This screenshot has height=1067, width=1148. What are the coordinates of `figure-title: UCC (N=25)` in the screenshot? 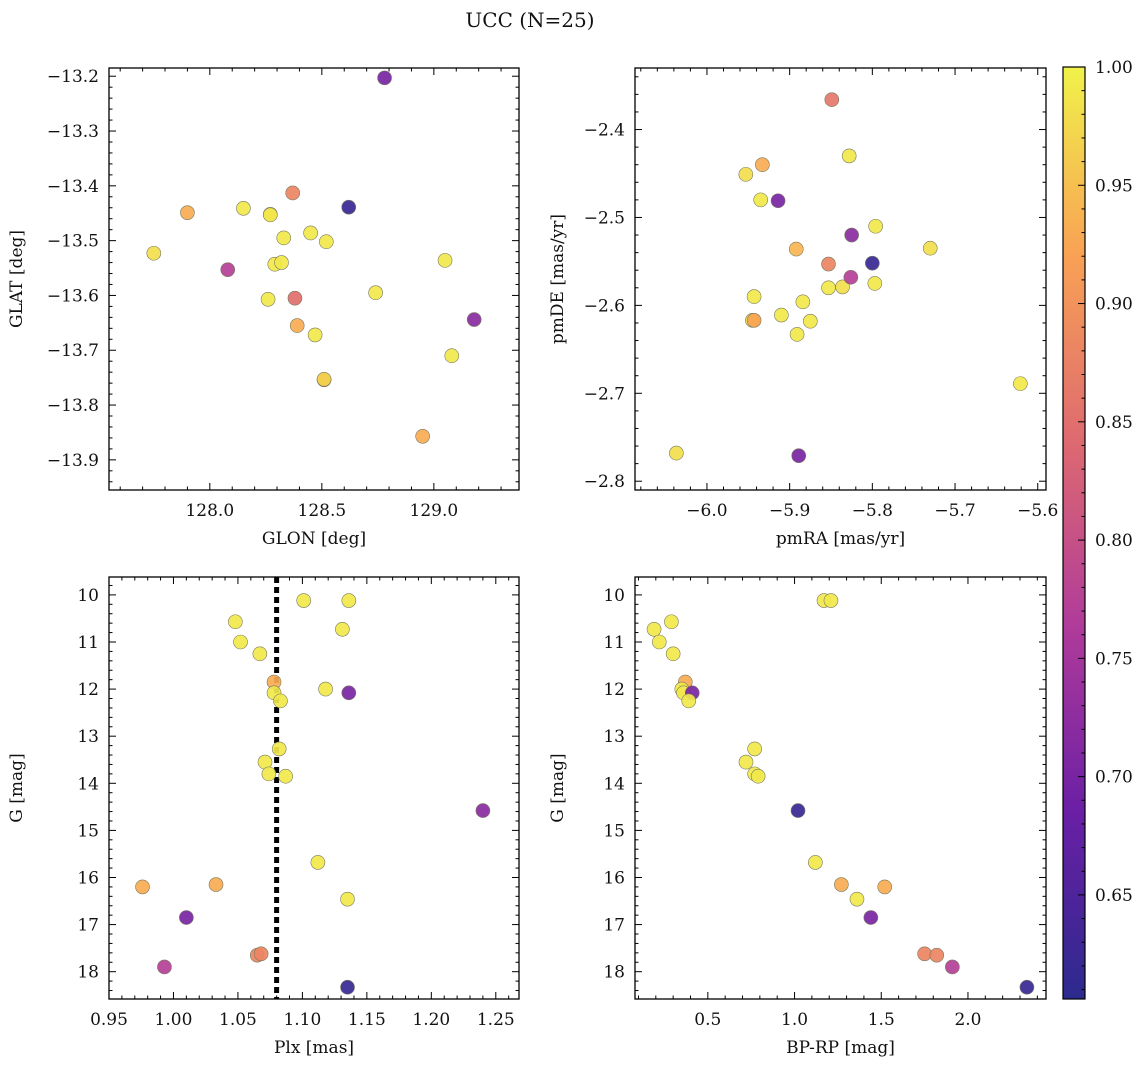 It's located at (529, 20).